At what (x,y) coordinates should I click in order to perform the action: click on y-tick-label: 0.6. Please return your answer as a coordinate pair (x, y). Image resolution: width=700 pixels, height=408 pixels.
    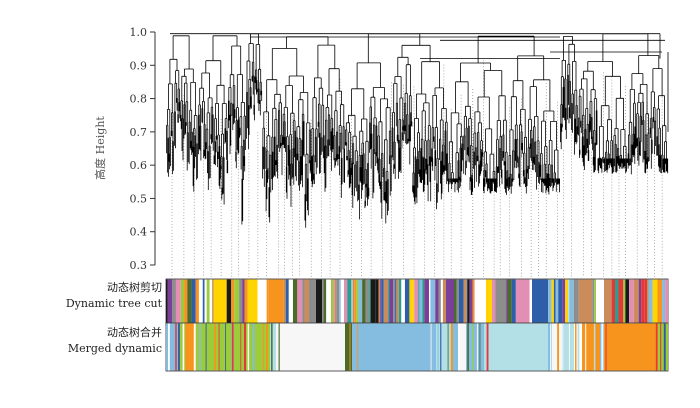
    Looking at the image, I should click on (139, 165).